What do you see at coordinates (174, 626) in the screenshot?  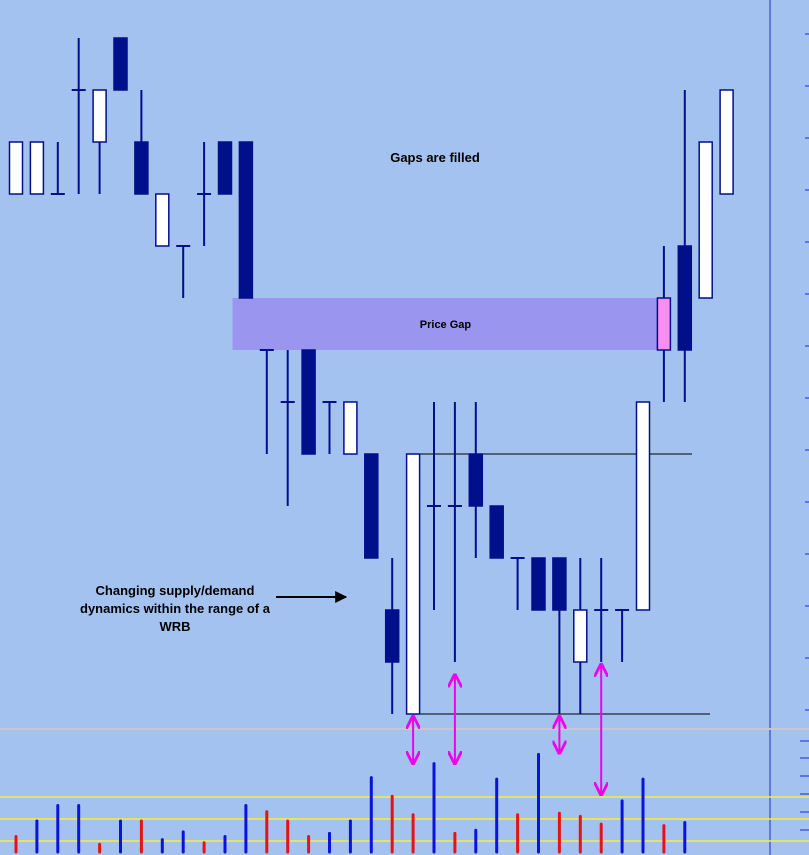 I see `annotation-supply-demand-line: WRB` at bounding box center [174, 626].